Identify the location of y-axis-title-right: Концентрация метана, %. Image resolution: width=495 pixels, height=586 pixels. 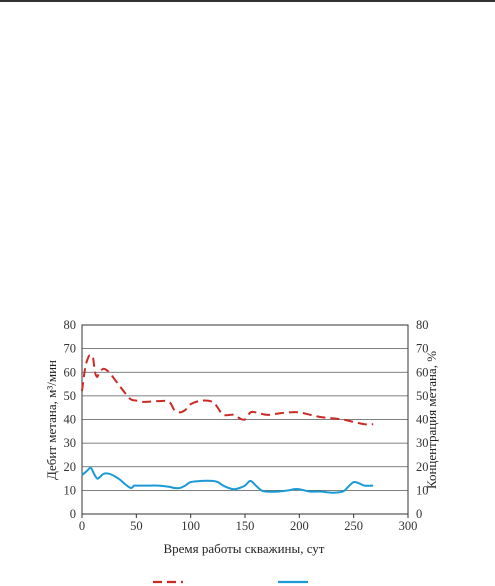
(431, 420).